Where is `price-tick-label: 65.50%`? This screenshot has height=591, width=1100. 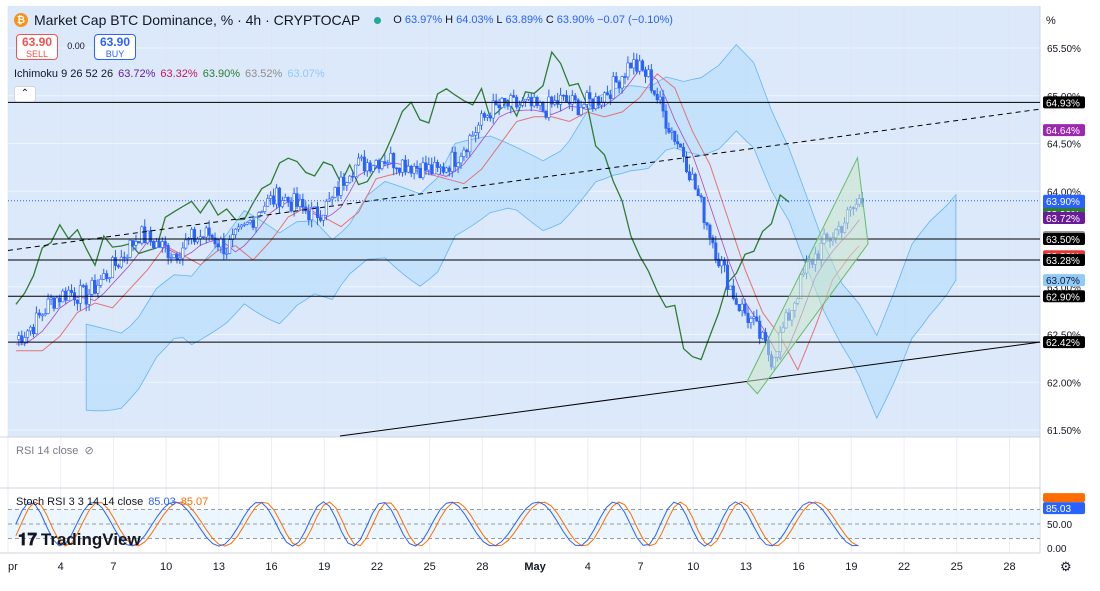
price-tick-label: 65.50% is located at coordinates (1064, 49).